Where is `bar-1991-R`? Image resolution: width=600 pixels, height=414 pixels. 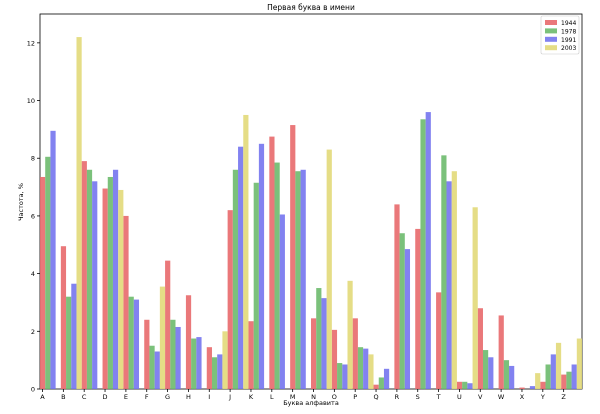 bar-1991-R is located at coordinates (407, 319).